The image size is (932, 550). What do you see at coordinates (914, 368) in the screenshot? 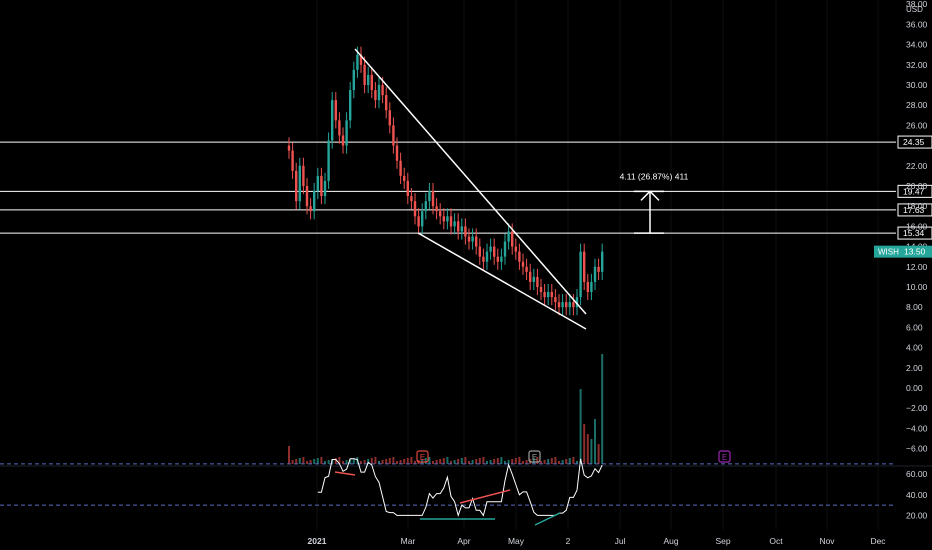
I see `price-tick-label: 2.00` at bounding box center [914, 368].